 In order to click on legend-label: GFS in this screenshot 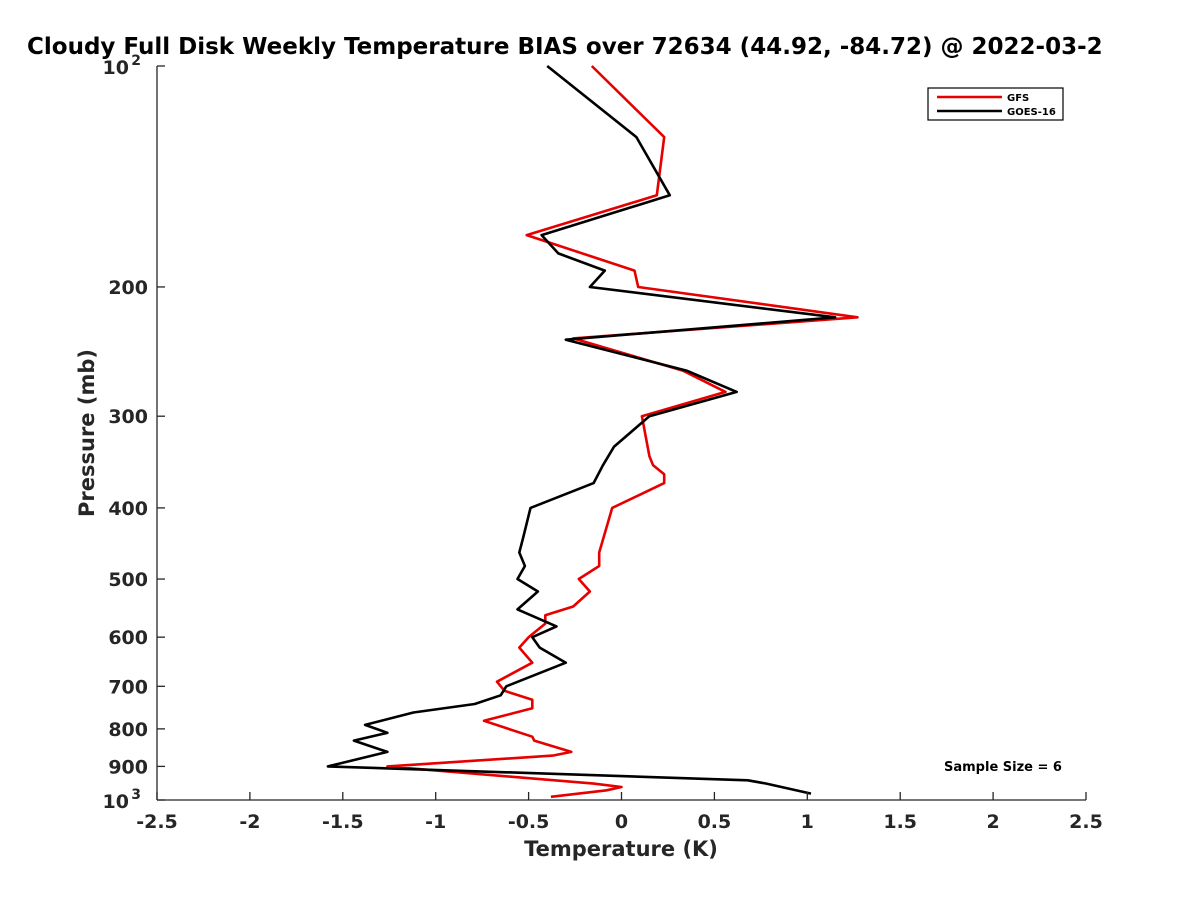, I will do `click(1018, 98)`.